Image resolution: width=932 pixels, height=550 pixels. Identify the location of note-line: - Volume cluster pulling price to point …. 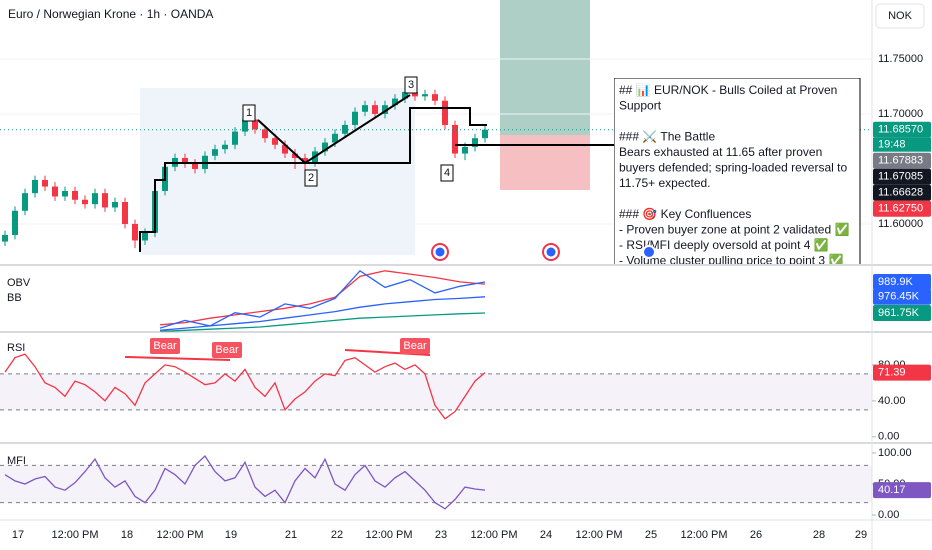
(731, 261).